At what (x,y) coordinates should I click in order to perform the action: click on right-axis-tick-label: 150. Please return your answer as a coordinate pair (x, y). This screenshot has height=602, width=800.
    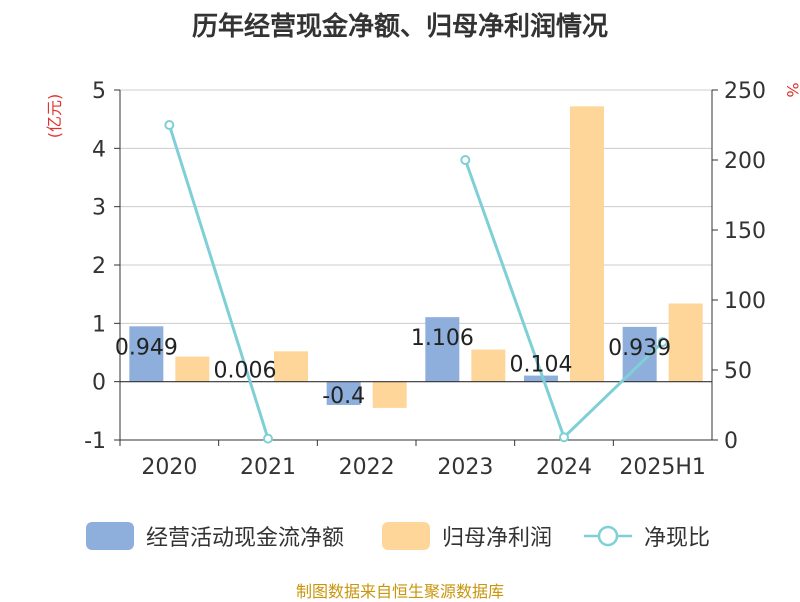
    Looking at the image, I should click on (745, 231).